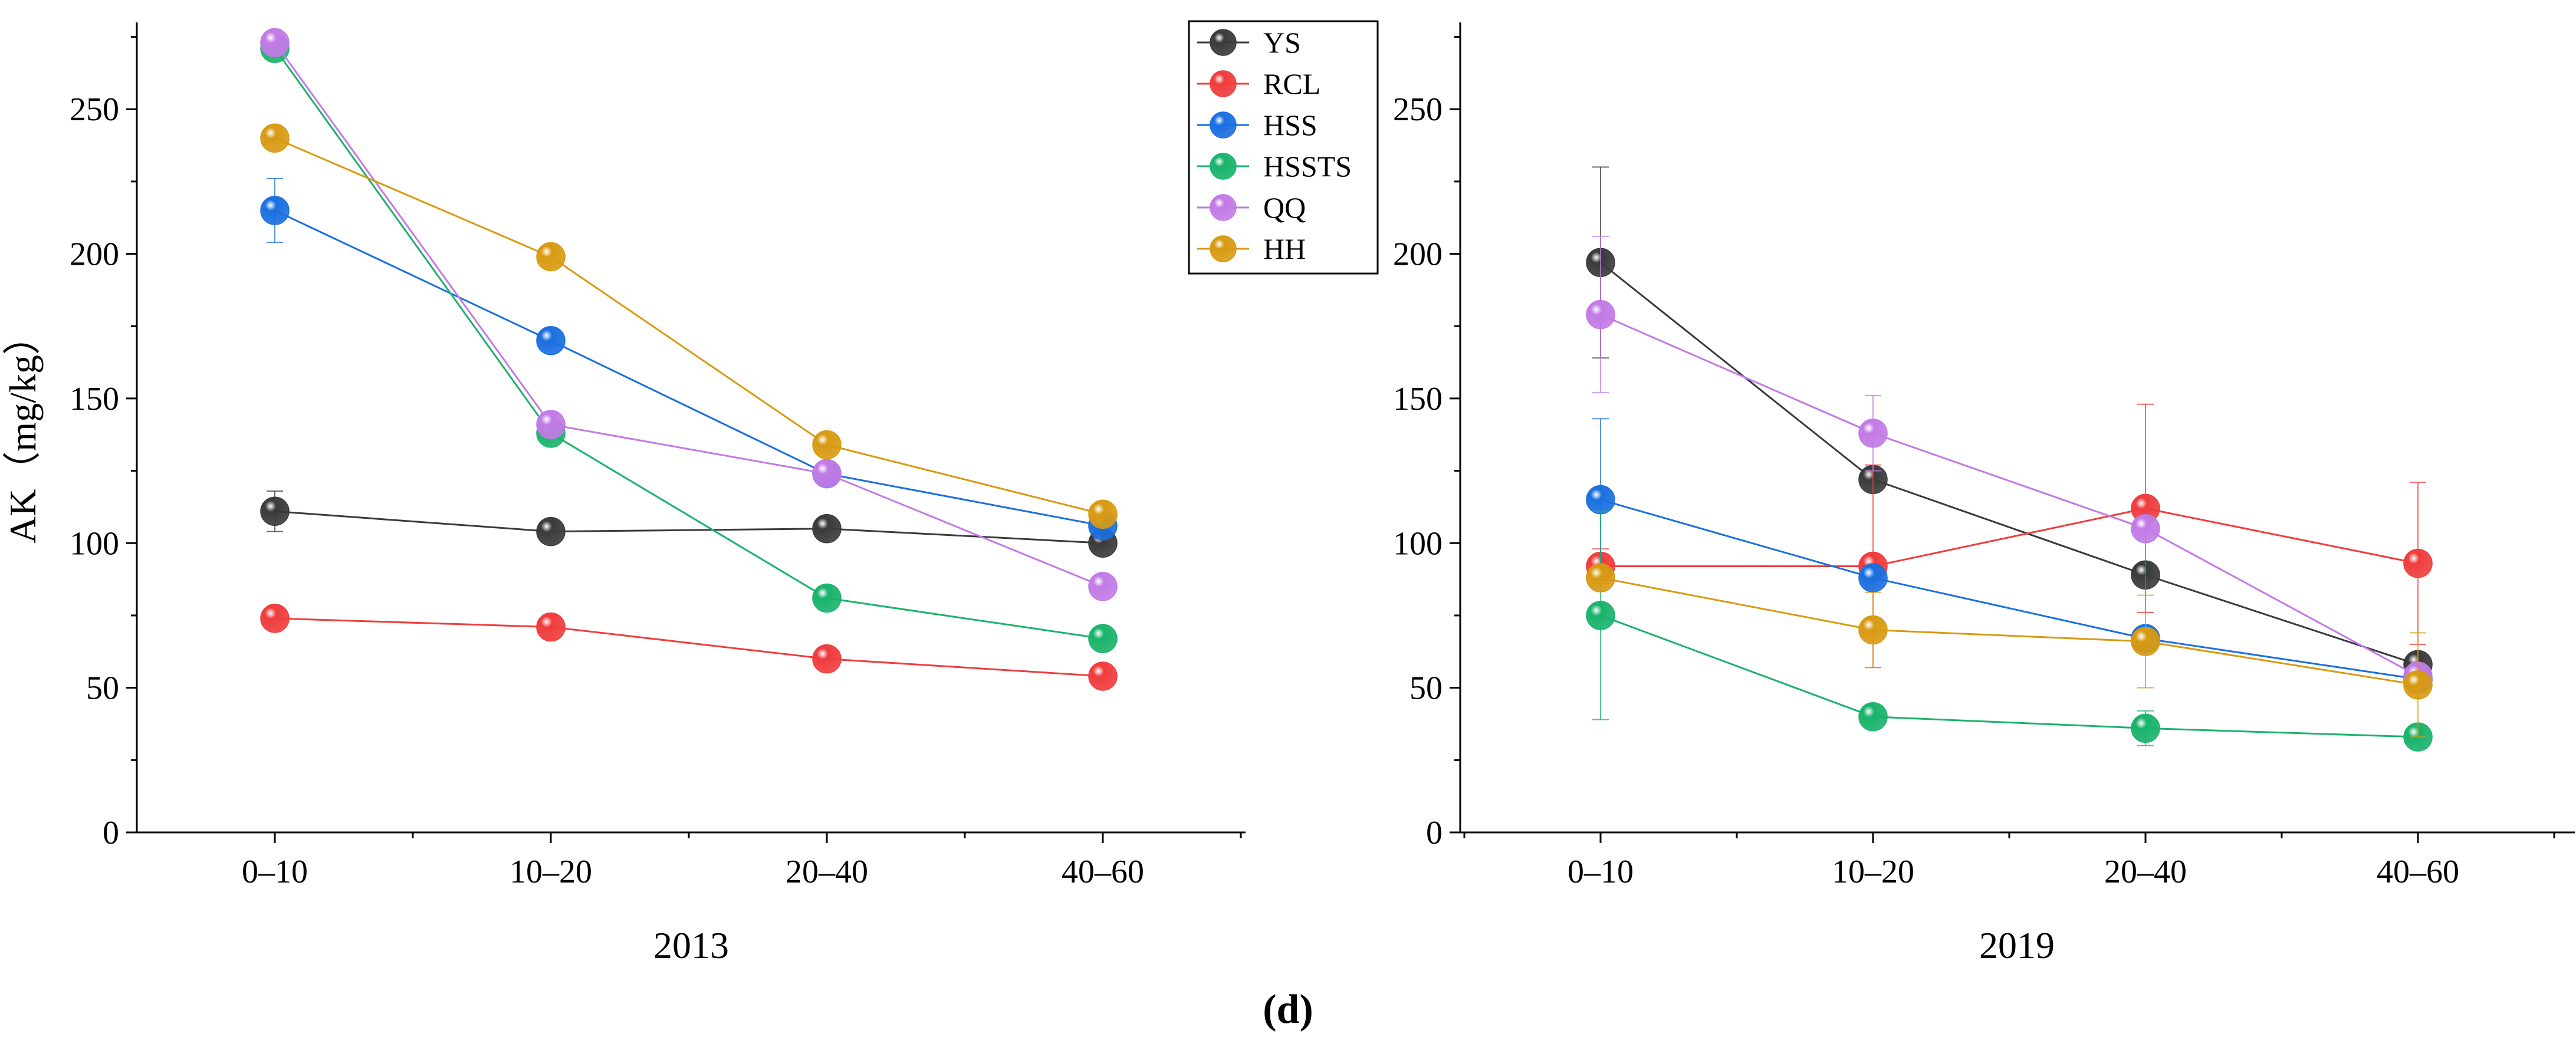 The height and width of the screenshot is (1047, 2576). I want to click on legend: YS RCL HSS HSSTS QQ HH, so click(1284, 147).